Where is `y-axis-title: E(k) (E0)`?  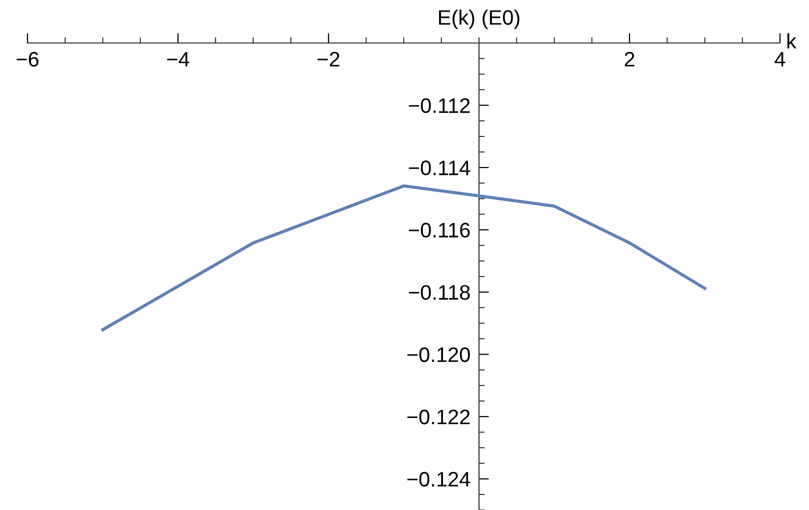
y-axis-title: E(k) (E0) is located at coordinates (479, 19).